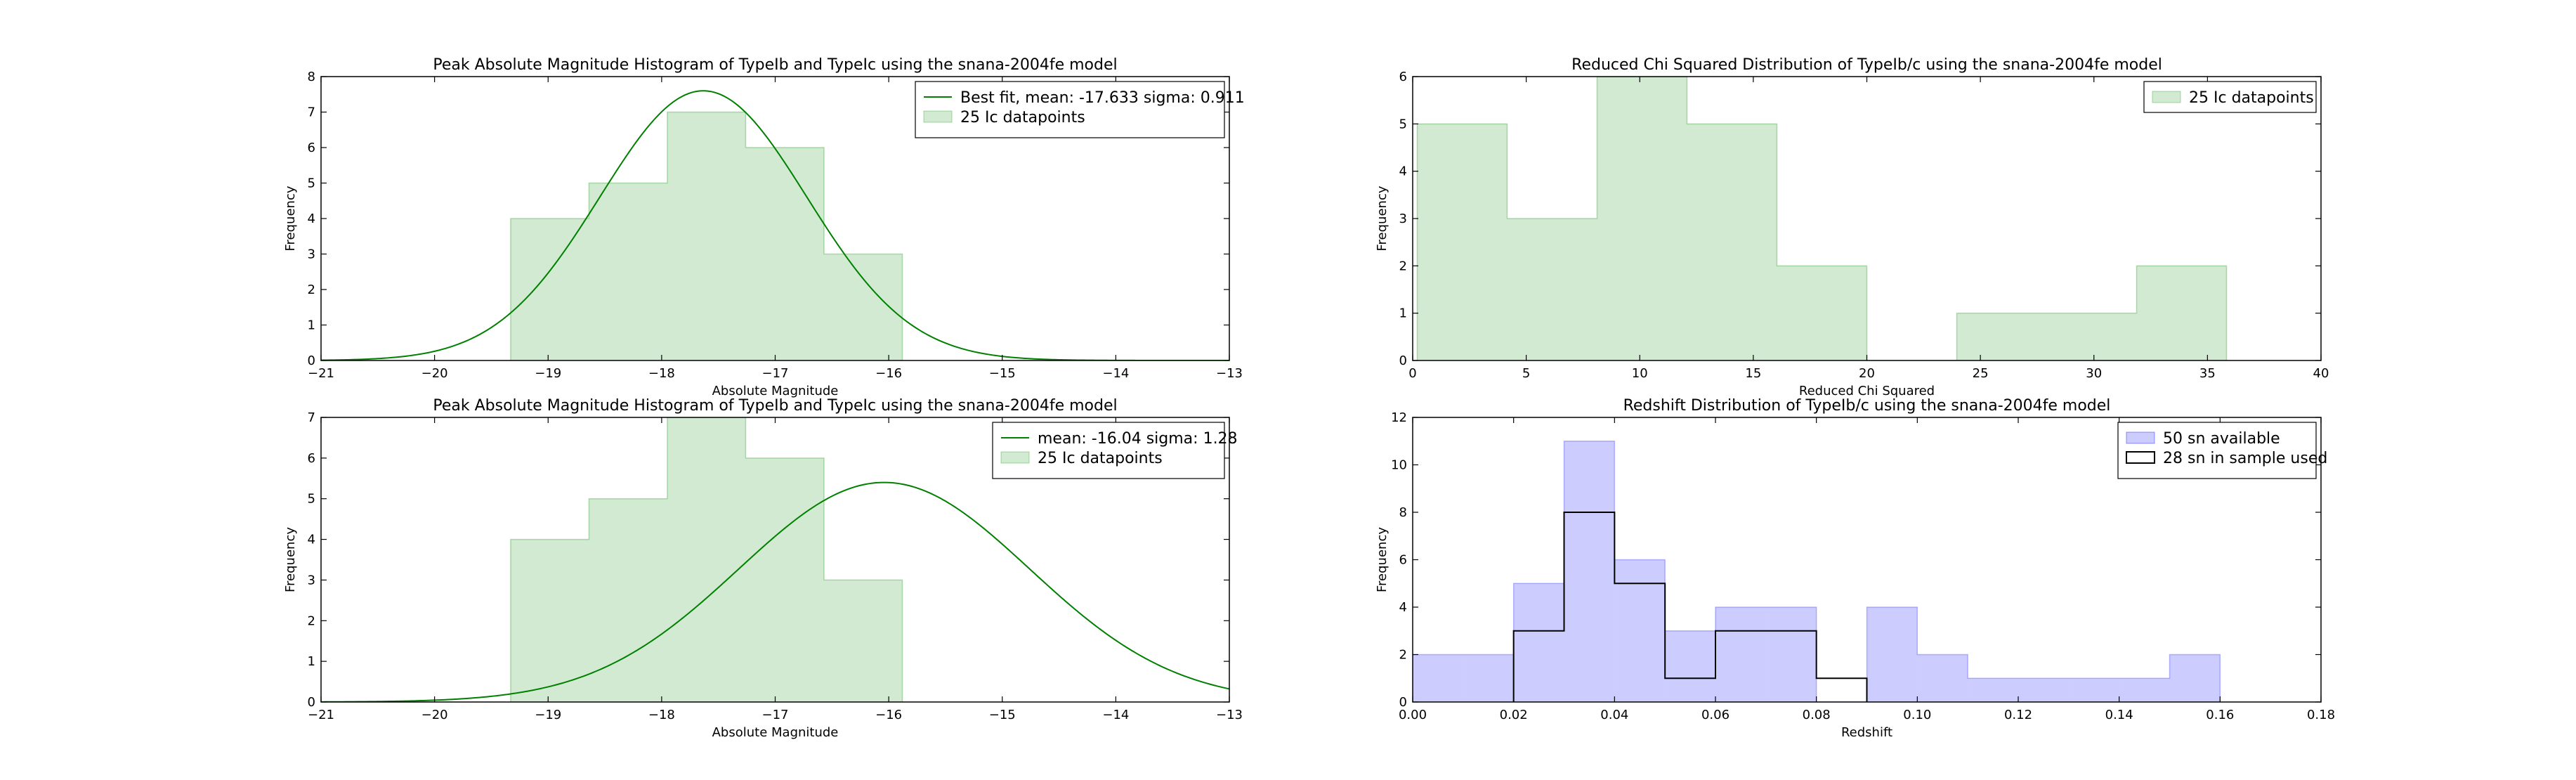 This screenshot has height=780, width=2576. What do you see at coordinates (312, 77) in the screenshot?
I see `y-tick-label: 8` at bounding box center [312, 77].